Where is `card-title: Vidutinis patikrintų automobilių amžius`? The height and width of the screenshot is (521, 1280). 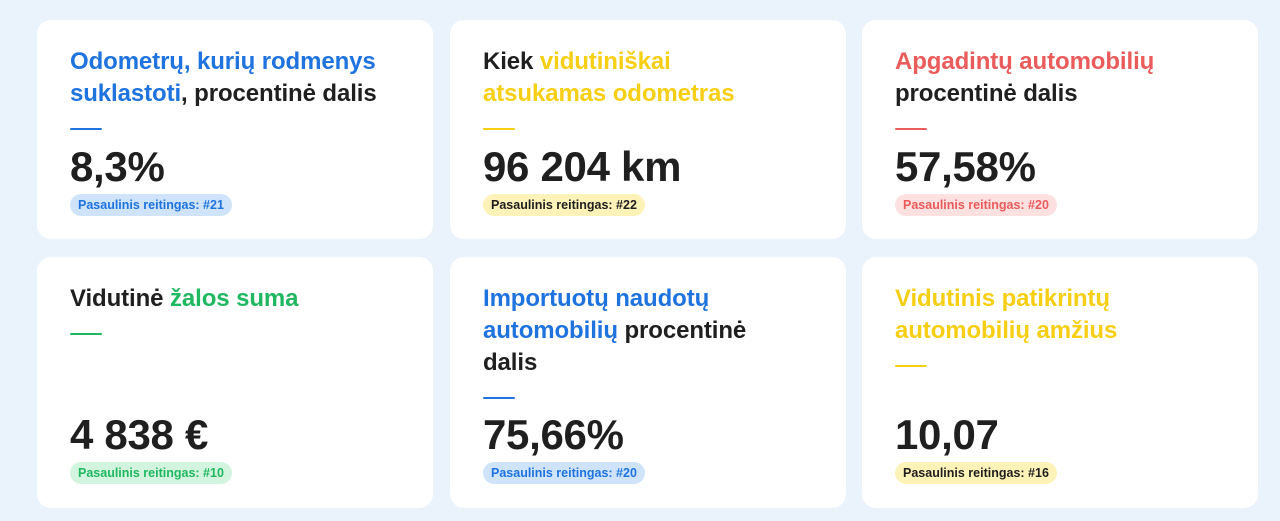 card-title: Vidutinis patikrintų automobilių amžius is located at coordinates (1006, 314).